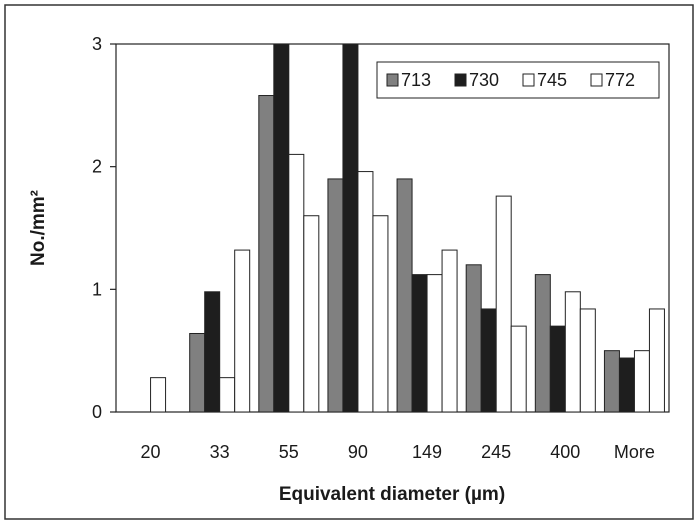 Image resolution: width=700 pixels, height=525 pixels. What do you see at coordinates (151, 452) in the screenshot?
I see `x-tick-label: 20` at bounding box center [151, 452].